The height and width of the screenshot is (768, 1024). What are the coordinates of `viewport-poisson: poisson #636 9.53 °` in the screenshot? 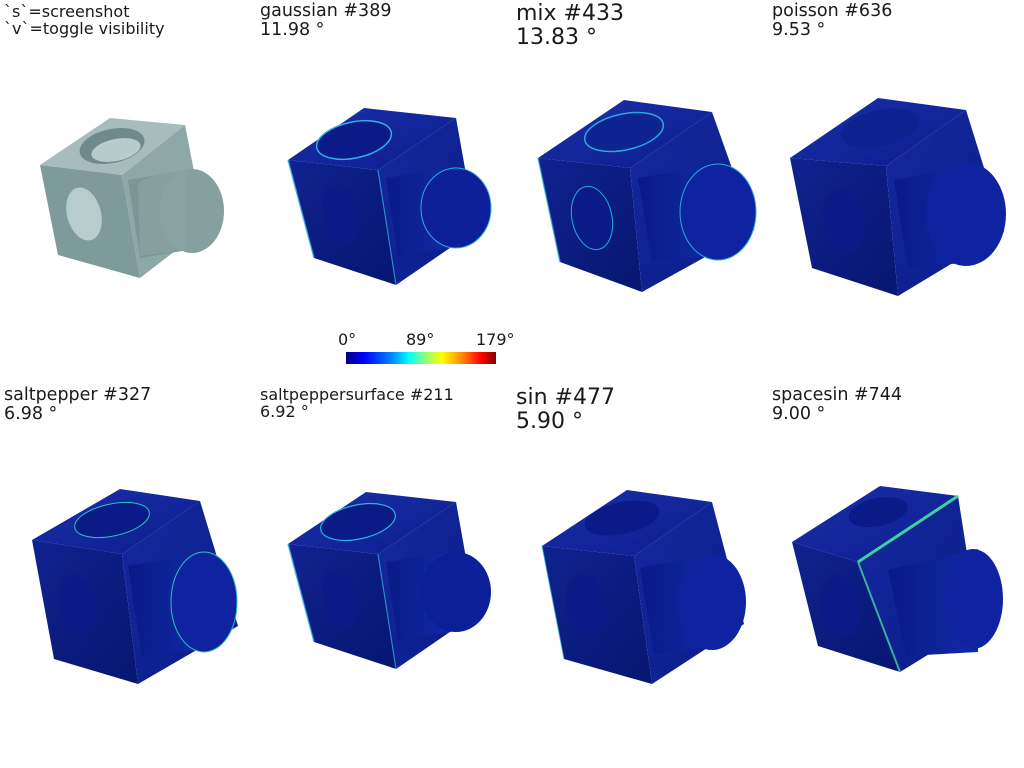 It's located at (896, 192).